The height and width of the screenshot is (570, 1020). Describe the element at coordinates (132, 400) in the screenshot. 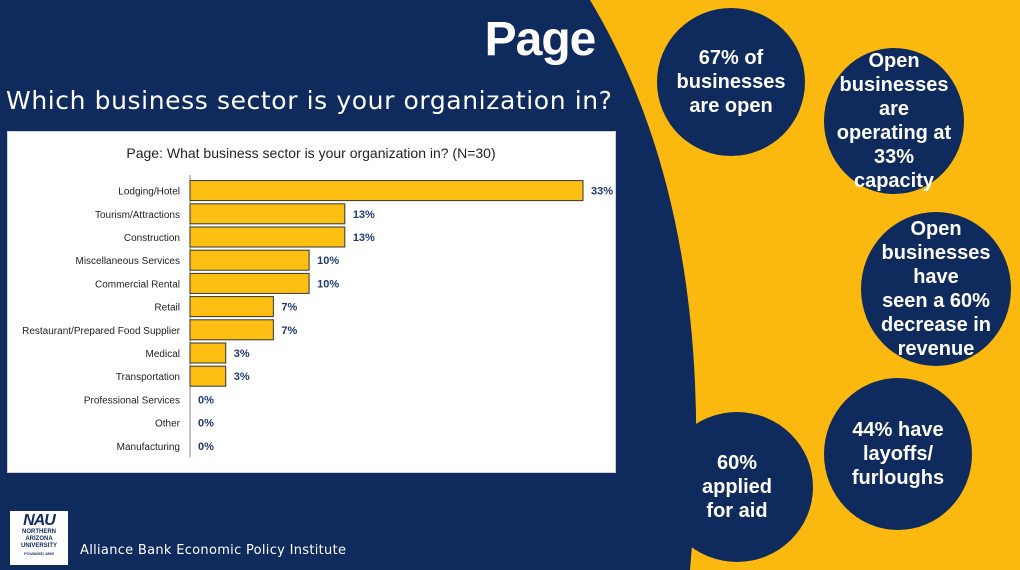

I see `category-label: Professional Services` at that location.